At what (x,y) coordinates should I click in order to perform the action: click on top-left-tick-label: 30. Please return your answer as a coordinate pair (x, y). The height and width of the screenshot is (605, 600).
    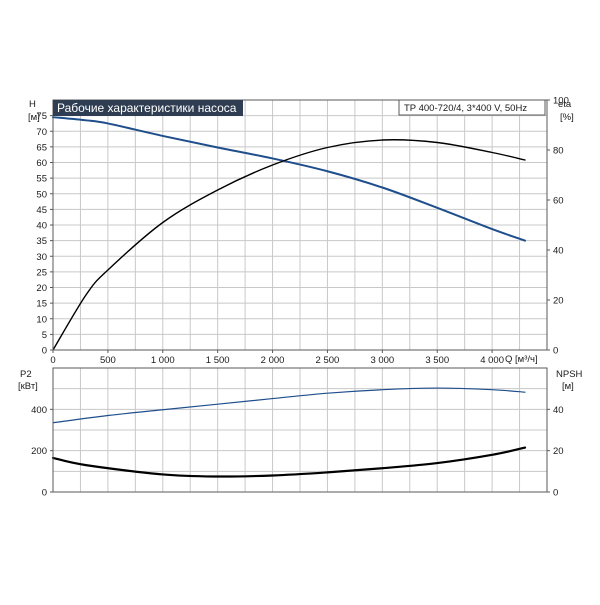
    Looking at the image, I should click on (41, 257).